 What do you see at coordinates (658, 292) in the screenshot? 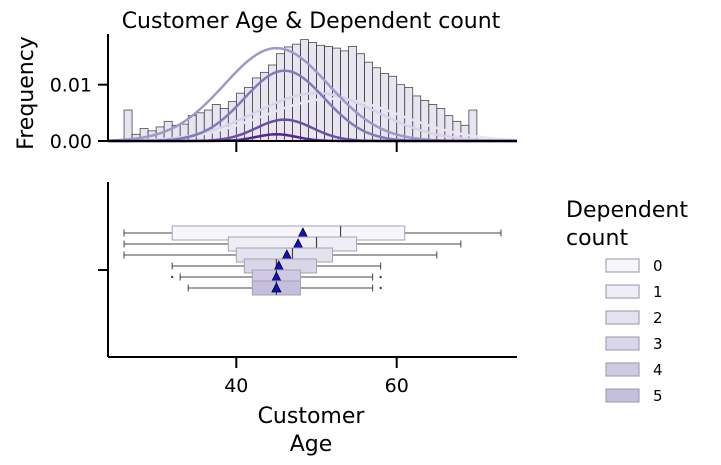
I see `legend-label: 1` at bounding box center [658, 292].